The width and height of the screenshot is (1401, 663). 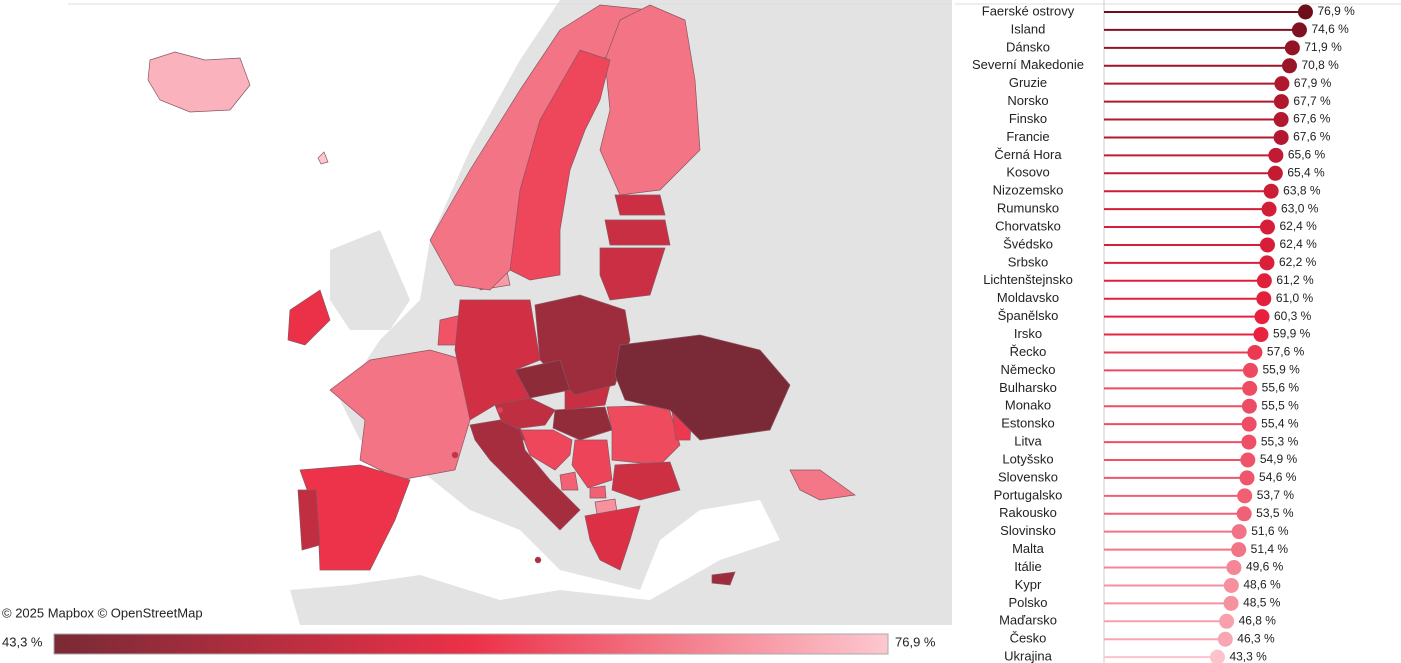 I want to click on value-label: 63,0 %, so click(x=1300, y=208).